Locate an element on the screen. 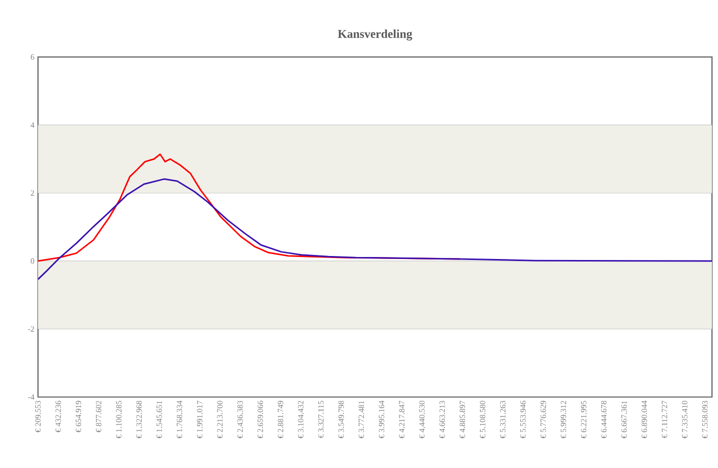 Image resolution: width=718 pixels, height=468 pixels. x-tick-label: € 1.768.334 is located at coordinates (179, 419).